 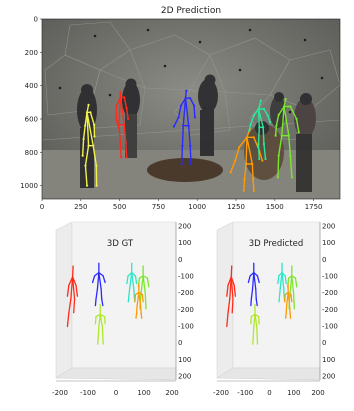 What do you see at coordinates (120, 244) in the screenshot?
I see `panel-3d-gt-title: 3D GT` at bounding box center [120, 244].